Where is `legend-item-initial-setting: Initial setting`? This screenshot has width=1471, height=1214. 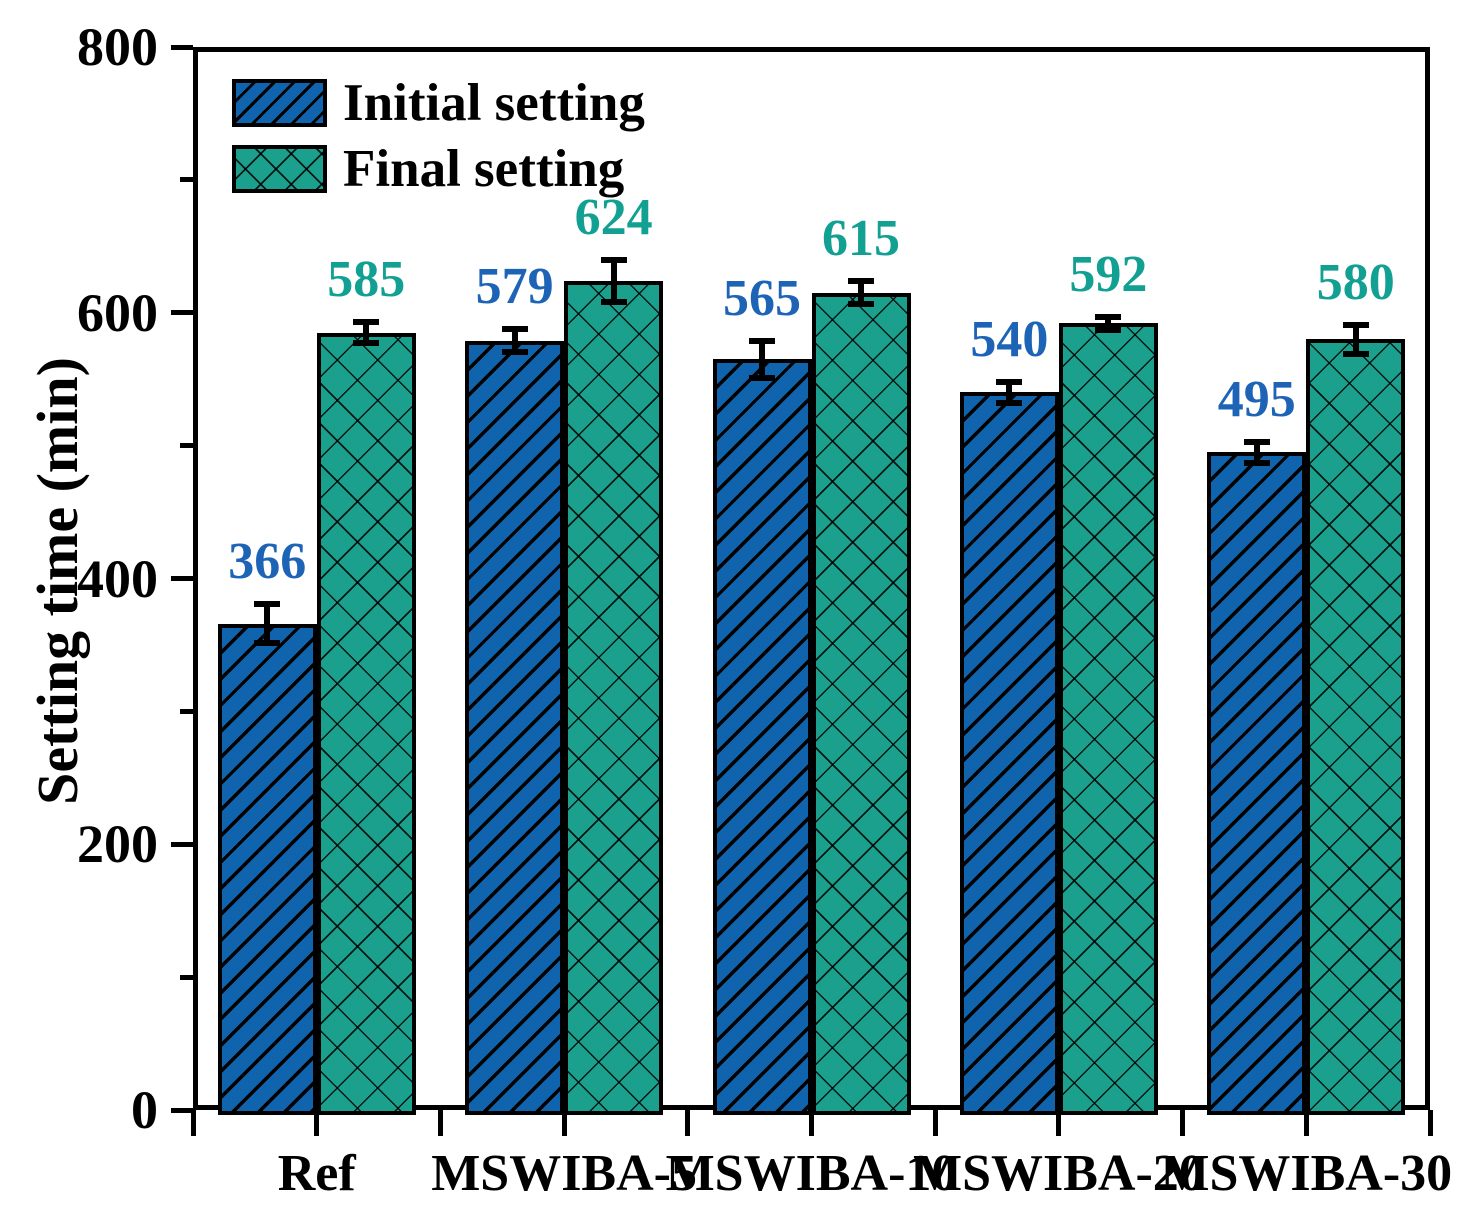 legend-item-initial-setting: Initial setting is located at coordinates (438, 103).